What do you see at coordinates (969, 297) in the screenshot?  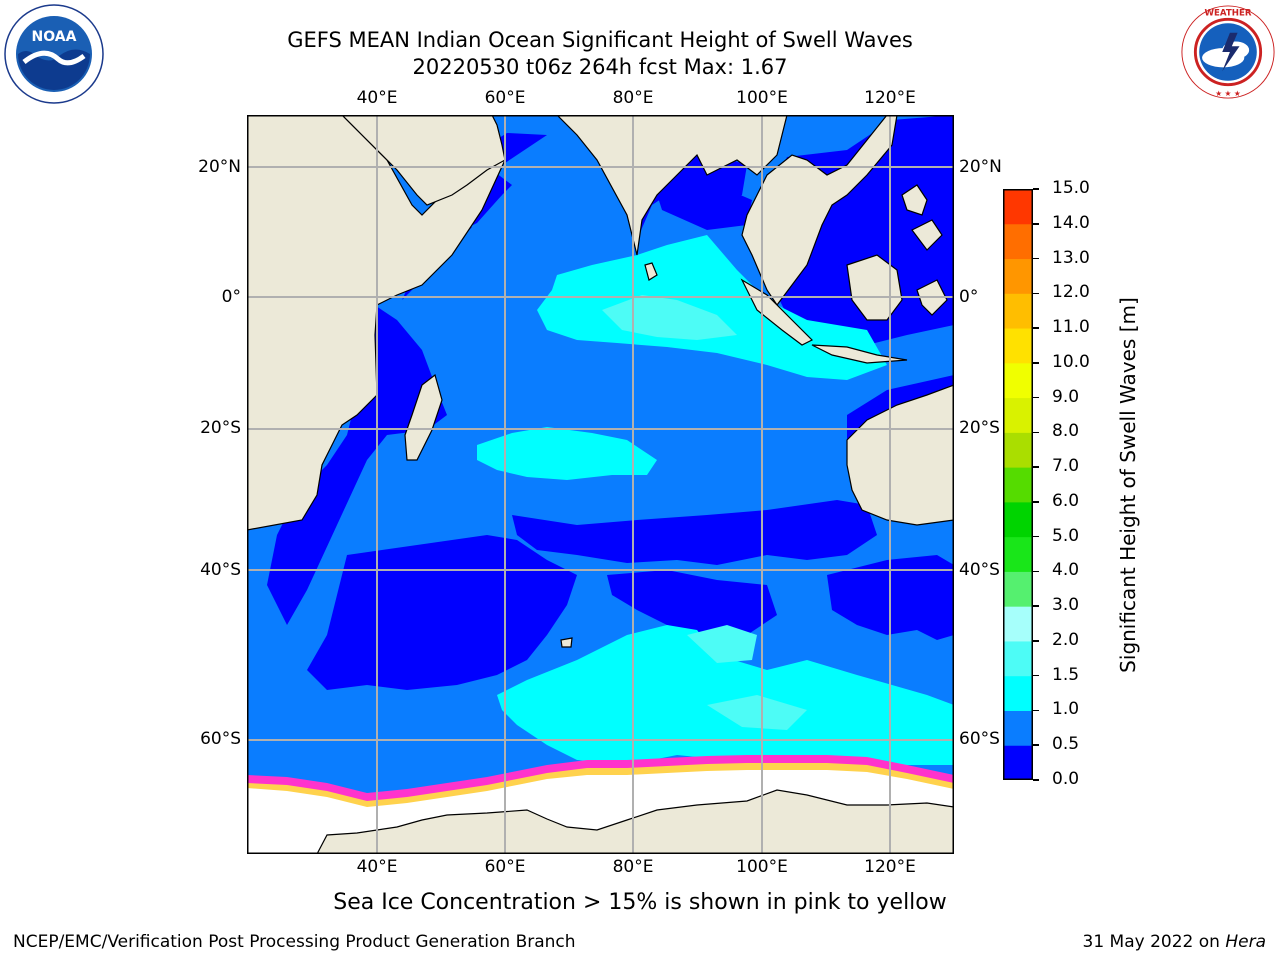 I see `lat-tick-right: 0°` at bounding box center [969, 297].